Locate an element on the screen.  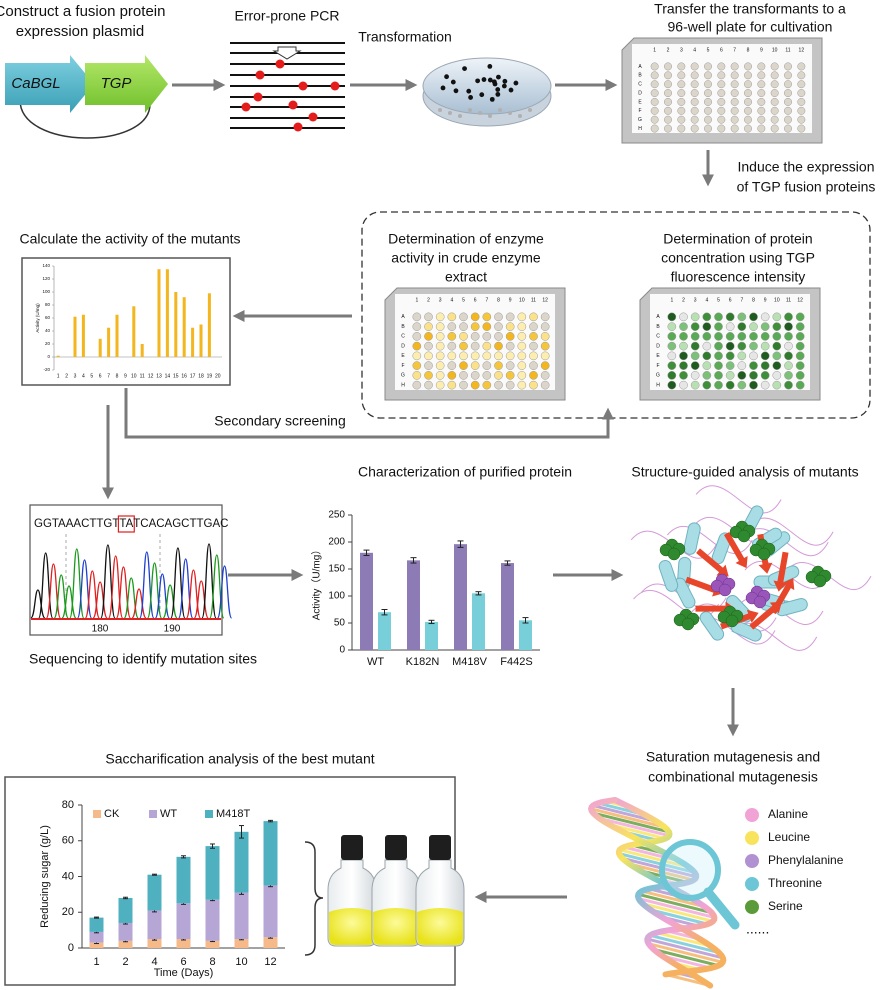
legend-label: M418T is located at coordinates (233, 814).